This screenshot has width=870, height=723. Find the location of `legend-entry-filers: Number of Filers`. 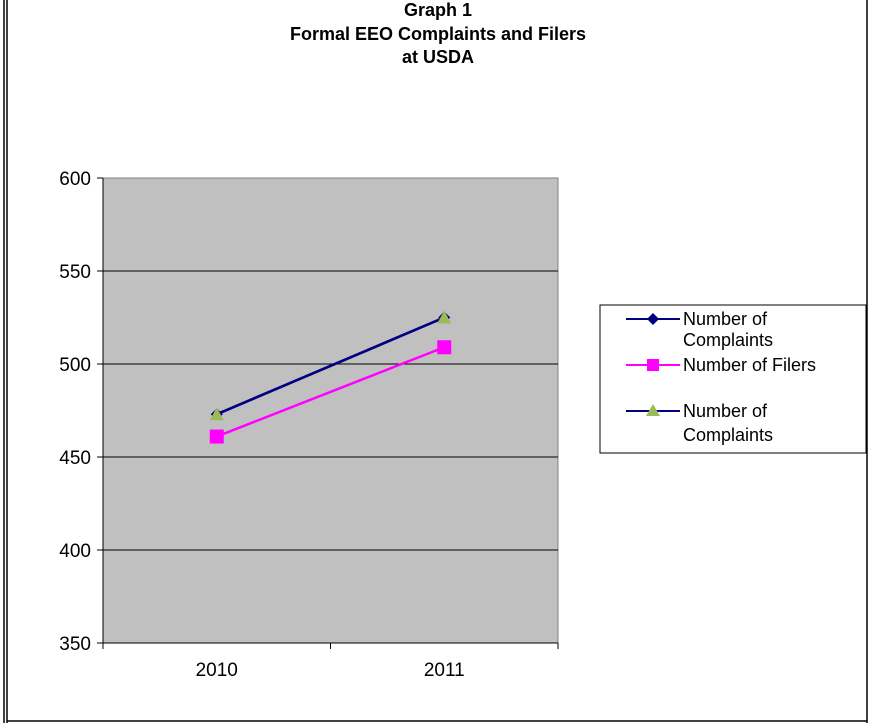

legend-entry-filers: Number of Filers is located at coordinates (721, 365).